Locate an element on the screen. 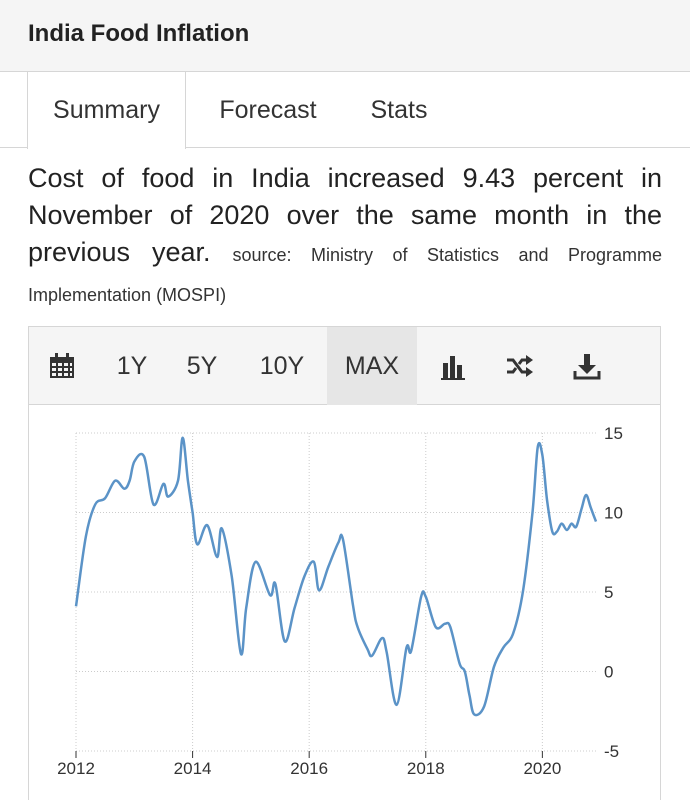  tab-forecast: Forecast is located at coordinates (268, 110).